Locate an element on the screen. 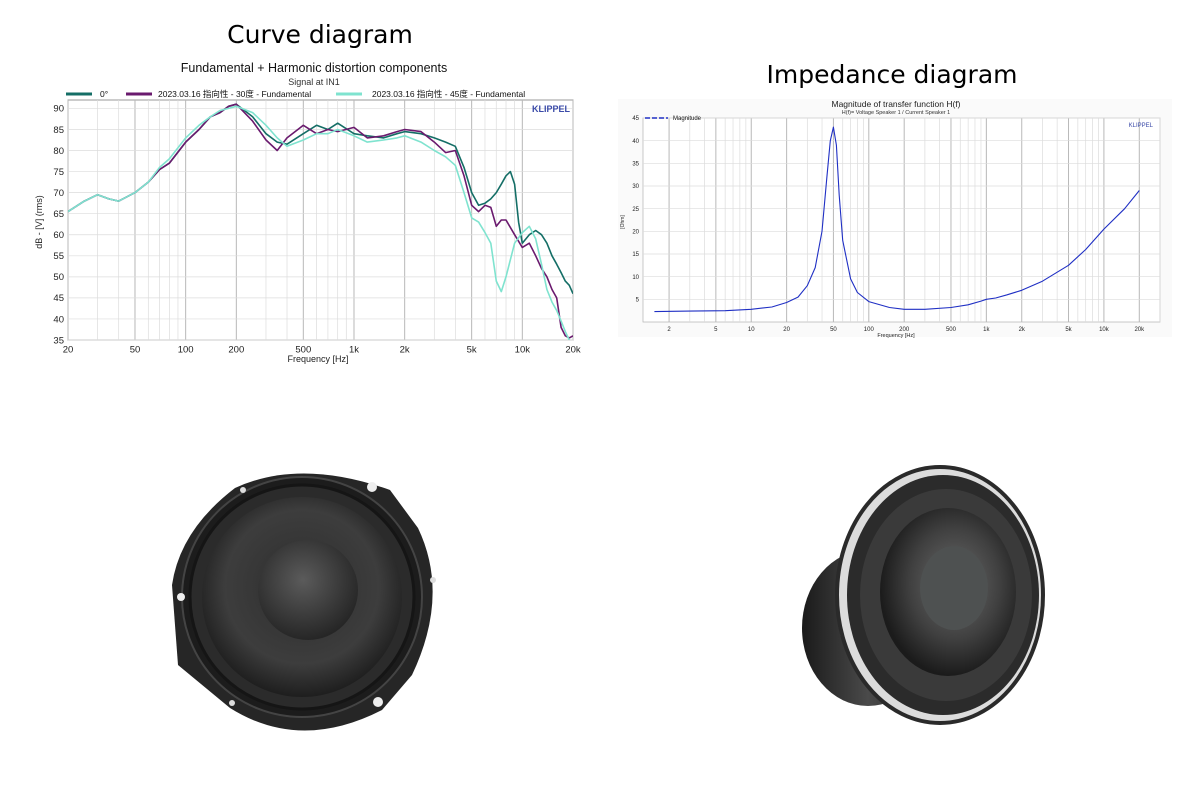 Image resolution: width=1200 pixels, height=800 pixels. chart-legend: Magnitude is located at coordinates (673, 119).